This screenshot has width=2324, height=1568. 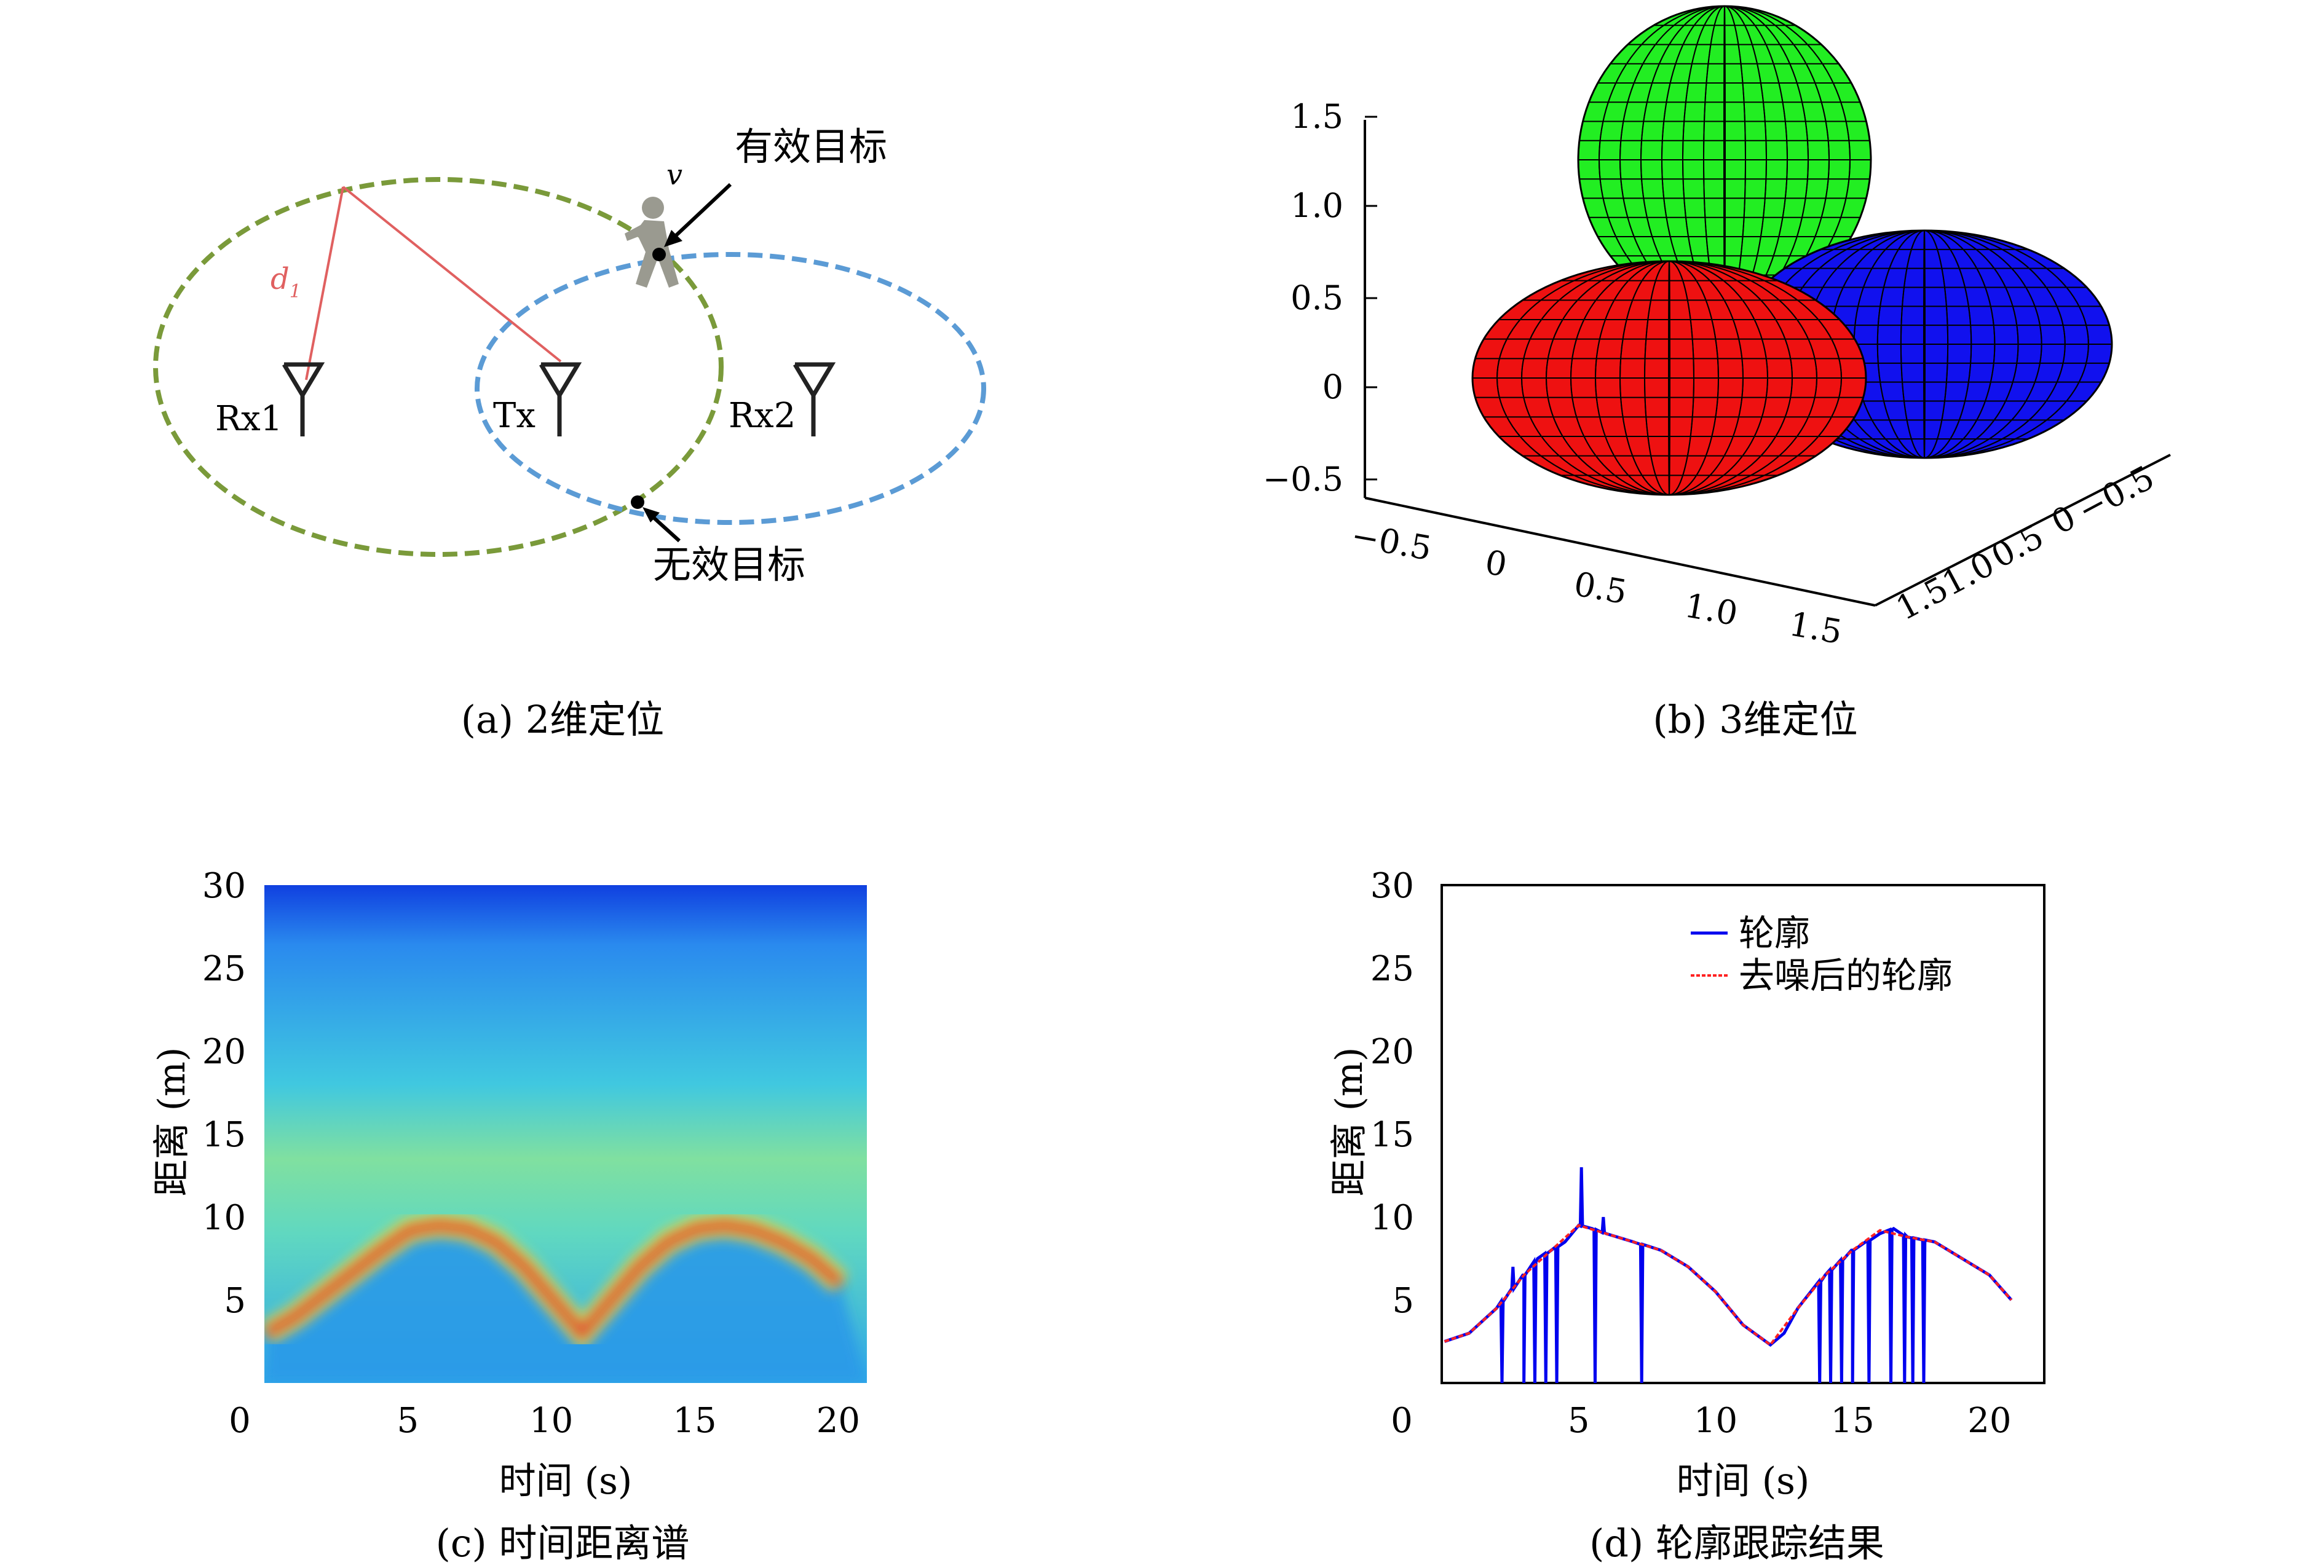 I want to click on velocity-label: v, so click(x=674, y=174).